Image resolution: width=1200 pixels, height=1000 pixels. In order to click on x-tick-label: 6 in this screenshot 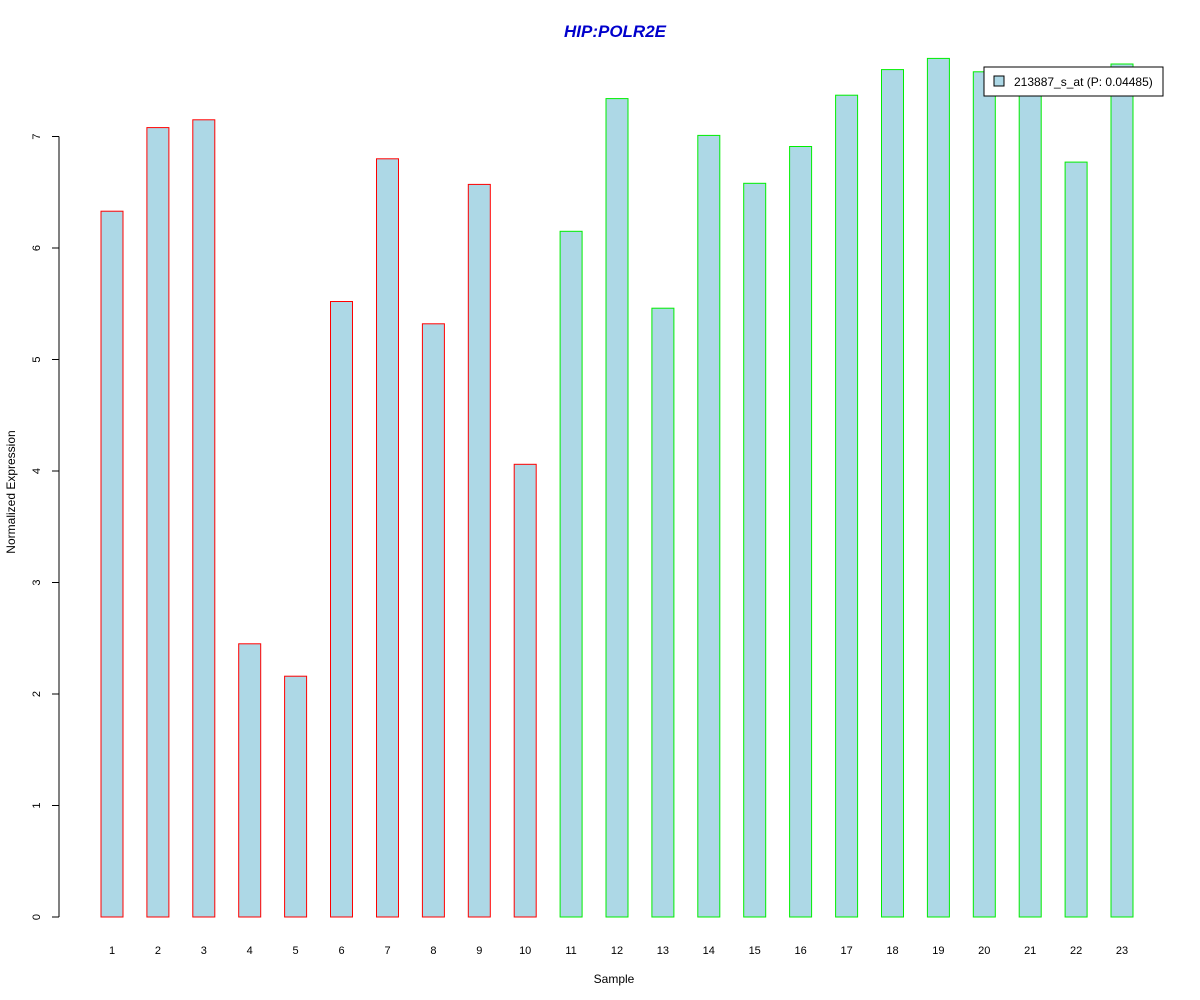, I will do `click(341, 951)`.